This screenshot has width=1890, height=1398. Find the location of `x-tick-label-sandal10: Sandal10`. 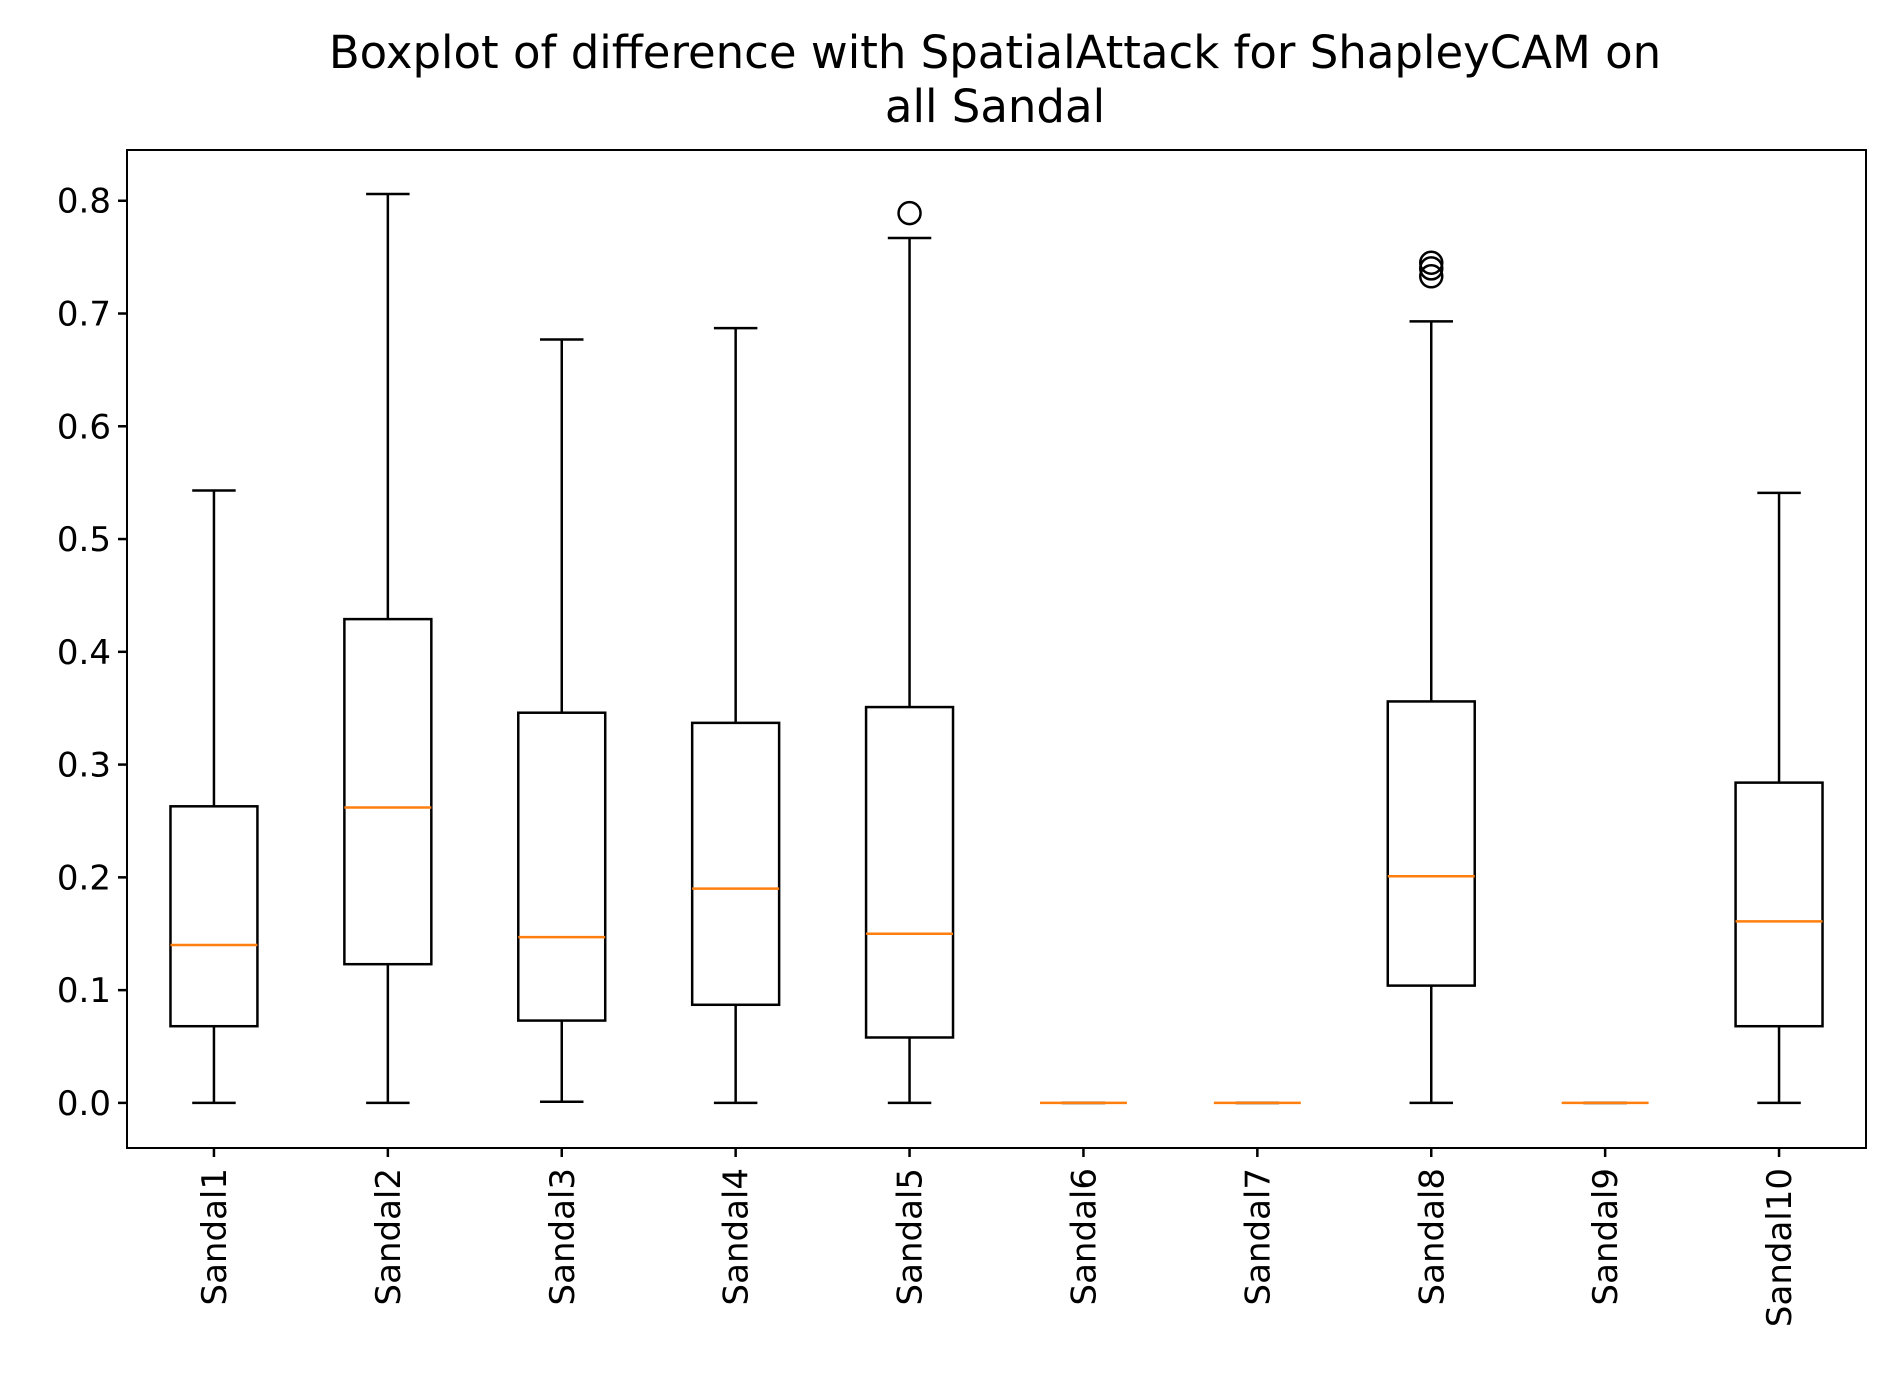

x-tick-label-sandal10: Sandal10 is located at coordinates (1780, 1247).